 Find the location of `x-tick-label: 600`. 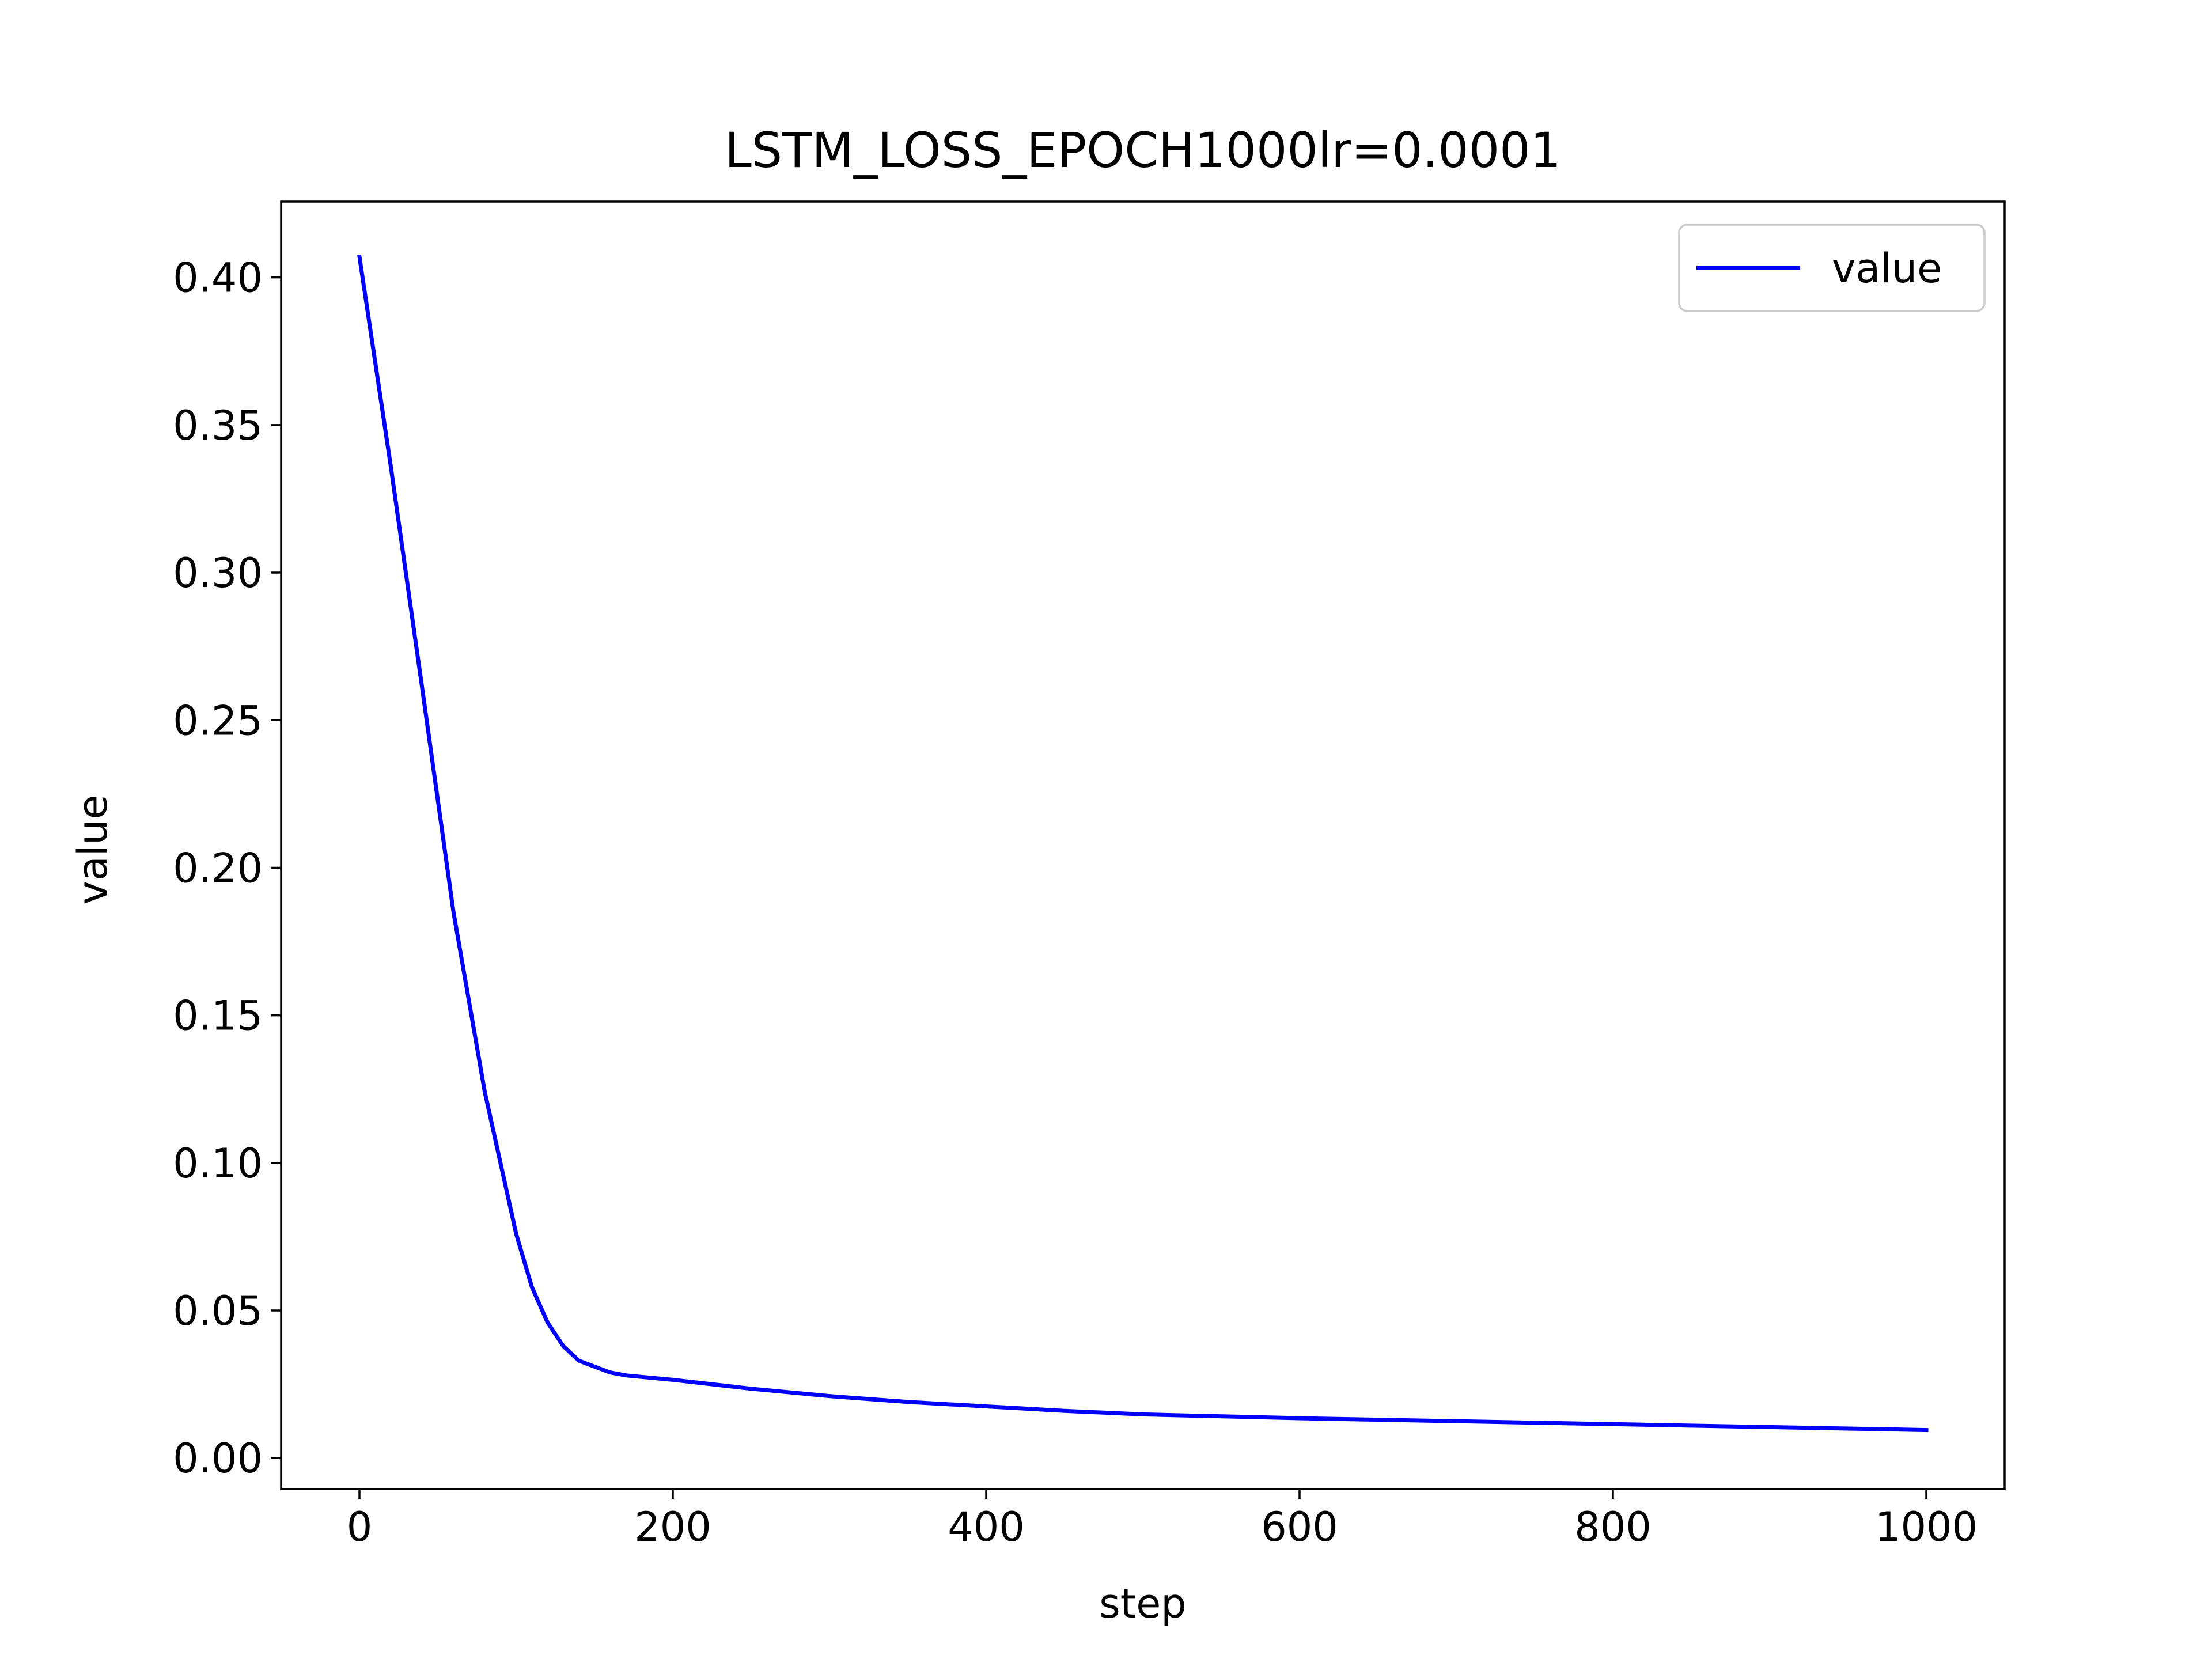

x-tick-label: 600 is located at coordinates (1299, 1527).